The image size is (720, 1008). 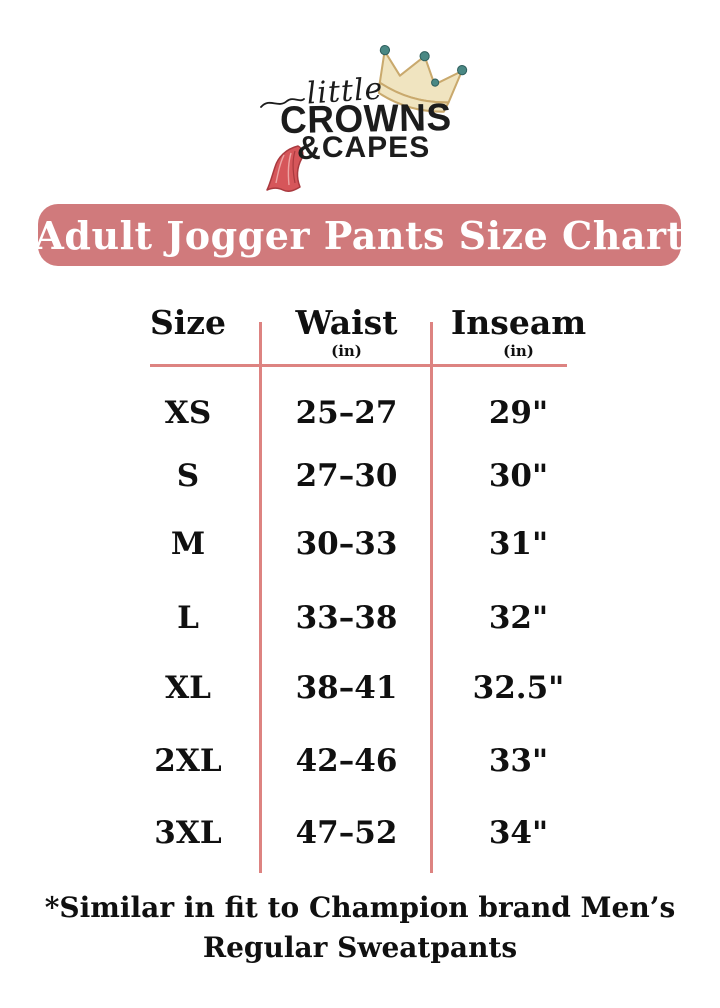 I want to click on waist-cell: 42–46, so click(x=346, y=761).